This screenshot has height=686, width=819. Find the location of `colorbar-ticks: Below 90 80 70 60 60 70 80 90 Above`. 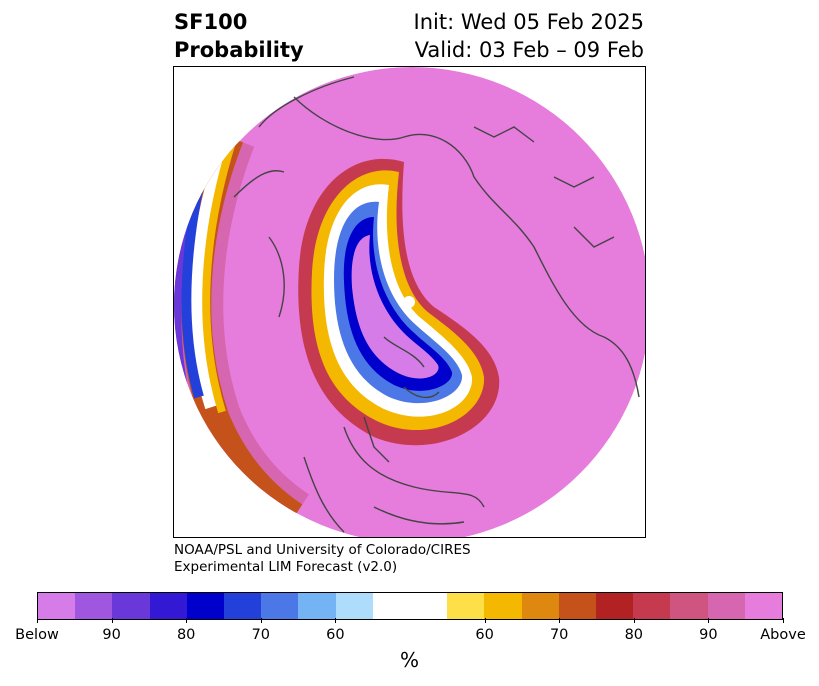

colorbar-ticks: Below 90 80 70 60 60 70 80 90 Above is located at coordinates (410, 630).